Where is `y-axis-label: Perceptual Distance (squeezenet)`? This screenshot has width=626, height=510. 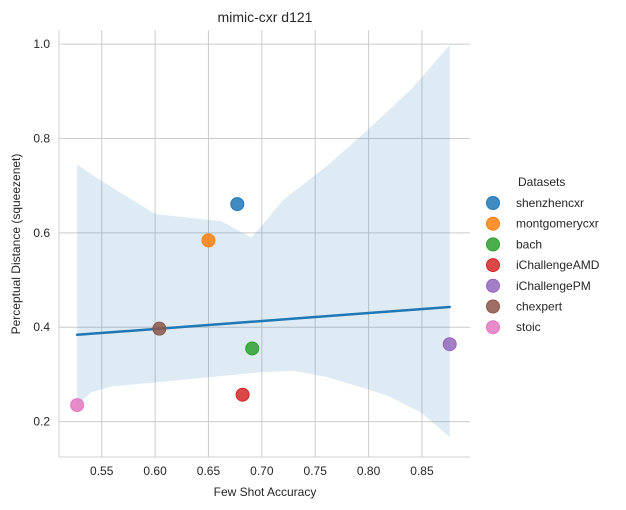
y-axis-label: Perceptual Distance (squeezenet) is located at coordinates (16, 244).